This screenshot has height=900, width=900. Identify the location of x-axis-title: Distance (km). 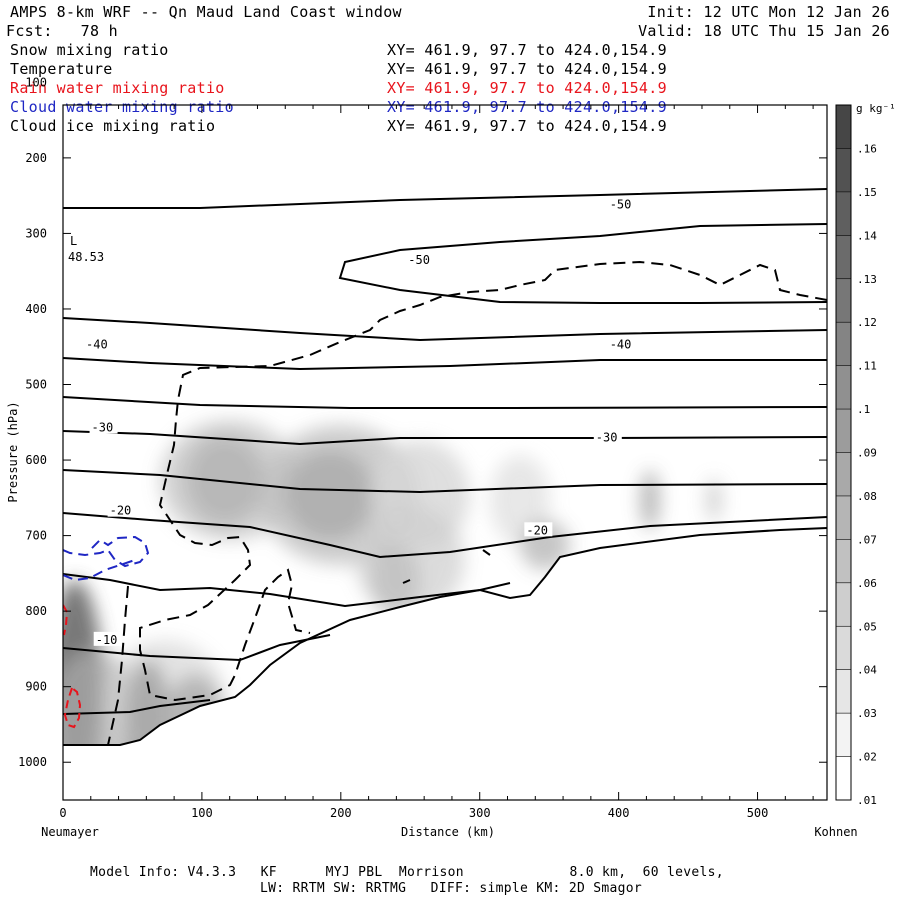
(448, 832).